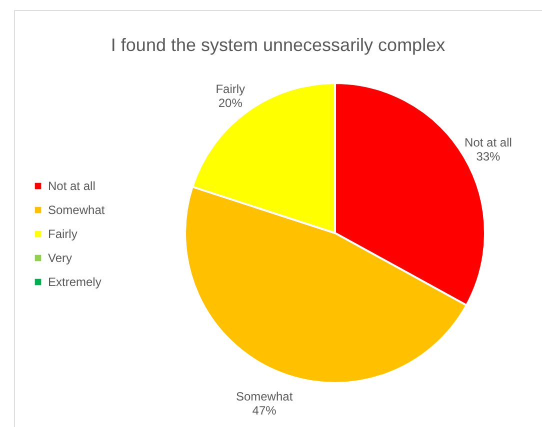  Describe the element at coordinates (278, 45) in the screenshot. I see `chart-title: I found the system unnecessarily complex` at that location.